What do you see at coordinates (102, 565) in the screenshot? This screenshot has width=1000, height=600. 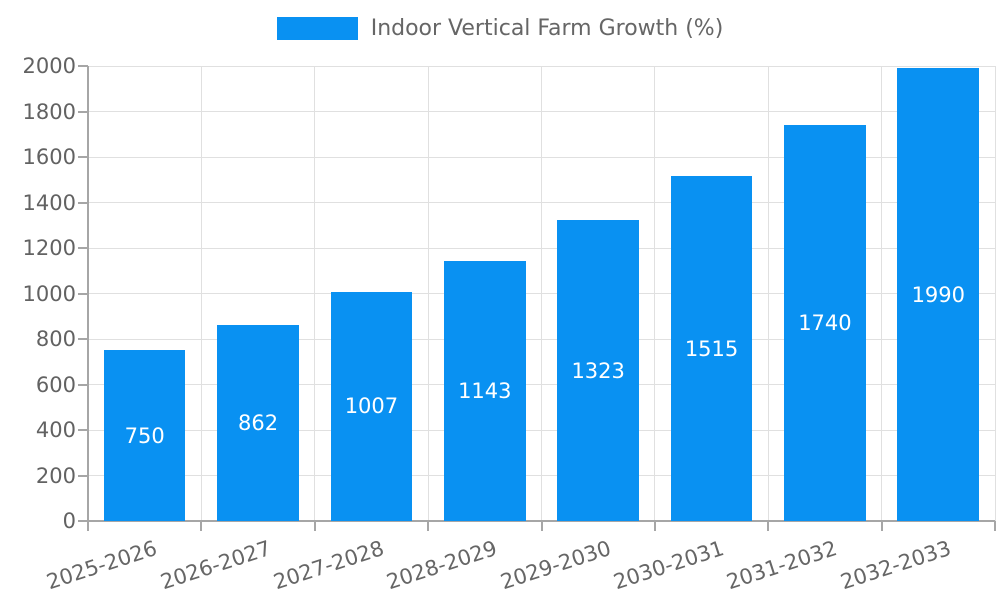 I see `x-tick-label: 2025-2026` at bounding box center [102, 565].